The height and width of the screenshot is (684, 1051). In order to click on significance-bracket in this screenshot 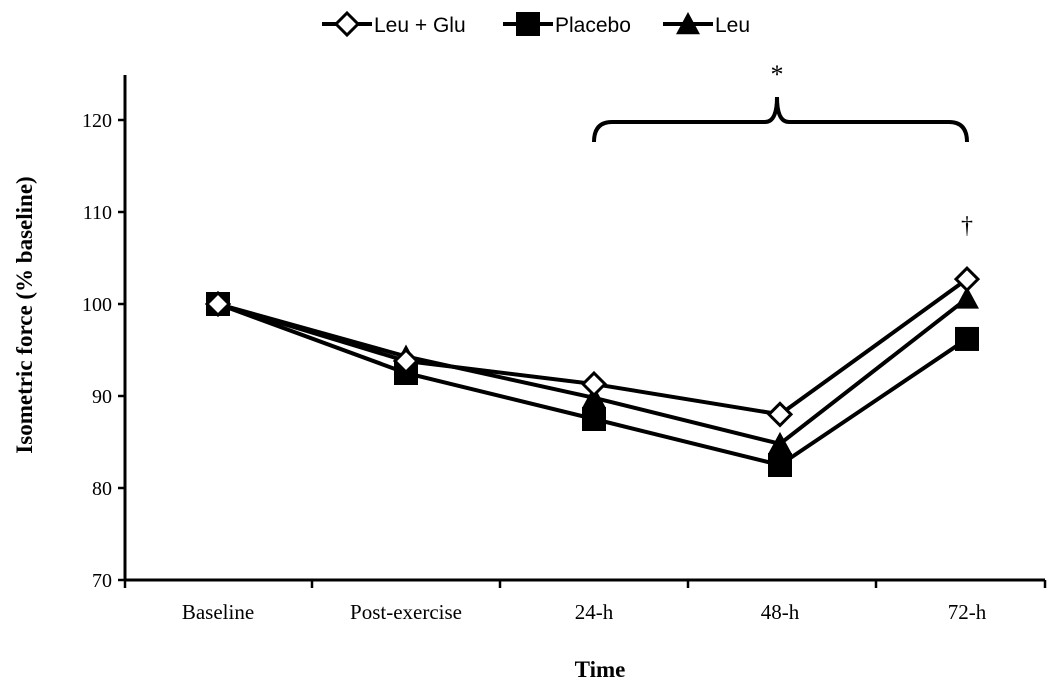, I will do `click(780, 119)`.